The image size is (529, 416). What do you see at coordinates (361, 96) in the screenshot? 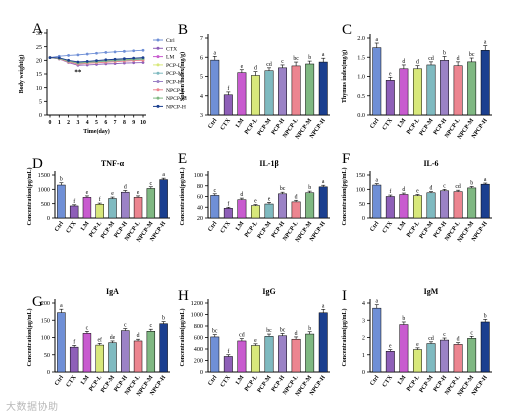
I see `y-tick-label-C: 0.5` at bounding box center [361, 96].